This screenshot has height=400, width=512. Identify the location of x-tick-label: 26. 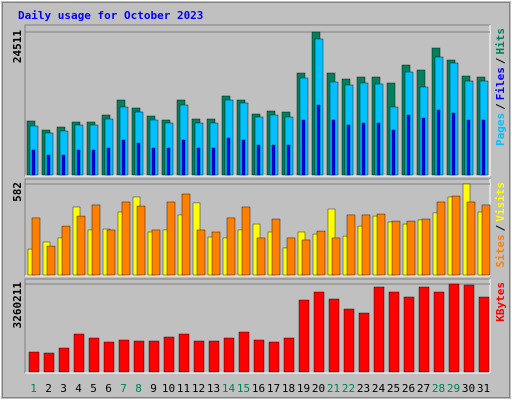
(408, 388).